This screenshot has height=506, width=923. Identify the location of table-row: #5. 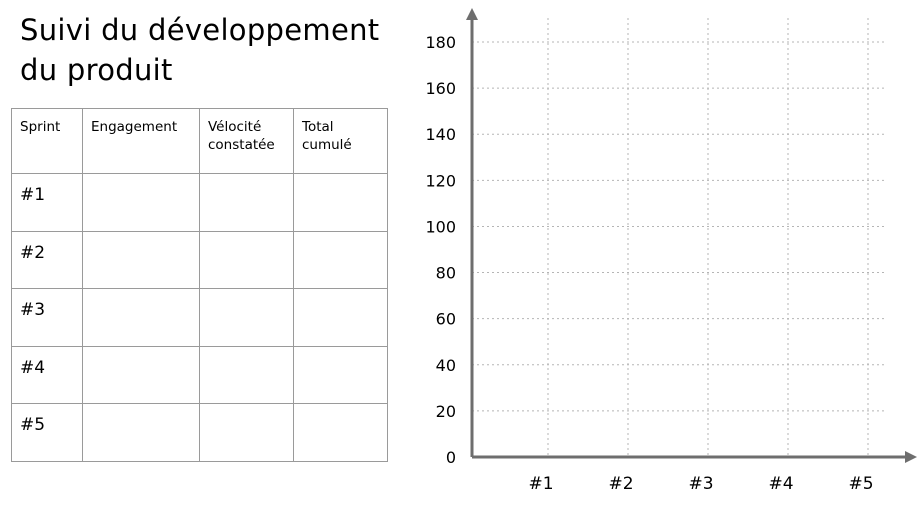
(199, 432).